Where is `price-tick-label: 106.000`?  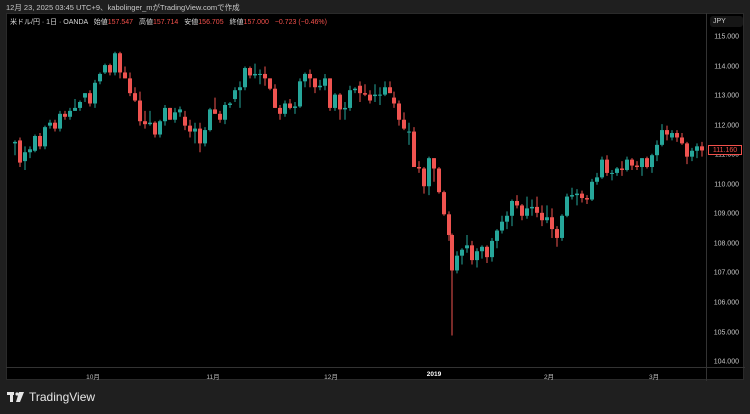
price-tick-label: 106.000 is located at coordinates (726, 303).